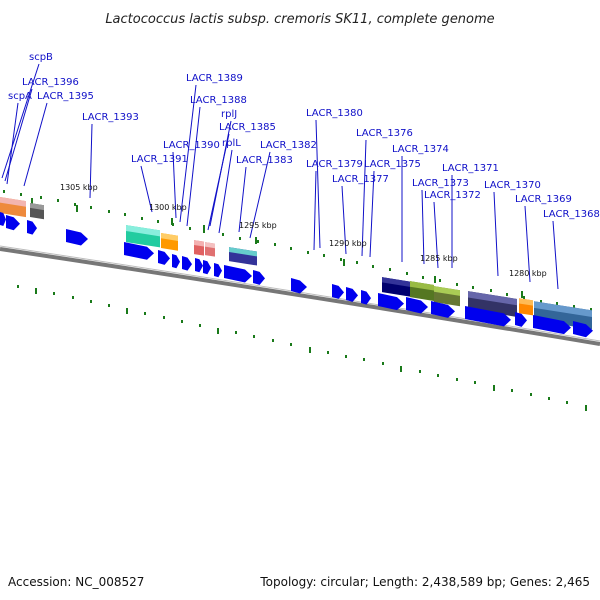 The width and height of the screenshot is (600, 600). I want to click on kbp-tick-label: 1285 kbp, so click(439, 258).